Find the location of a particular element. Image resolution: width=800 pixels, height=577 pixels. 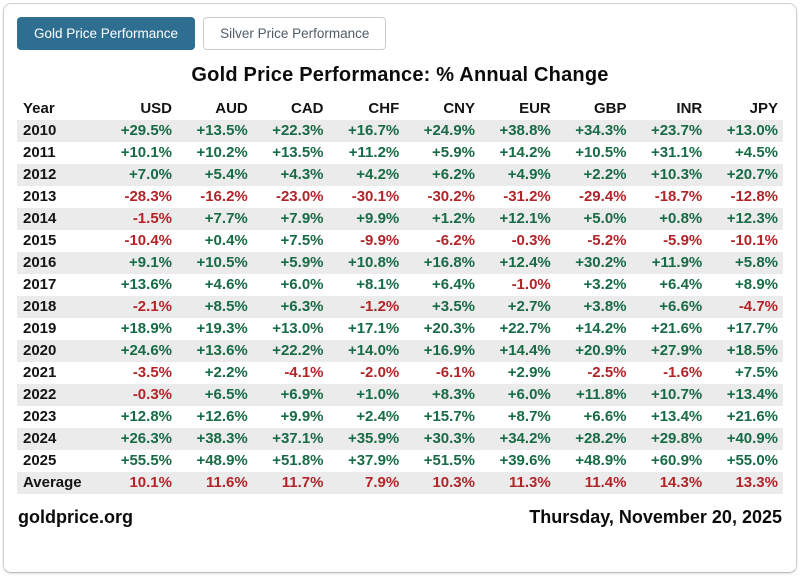

value-cell: -3.5% is located at coordinates (152, 372).